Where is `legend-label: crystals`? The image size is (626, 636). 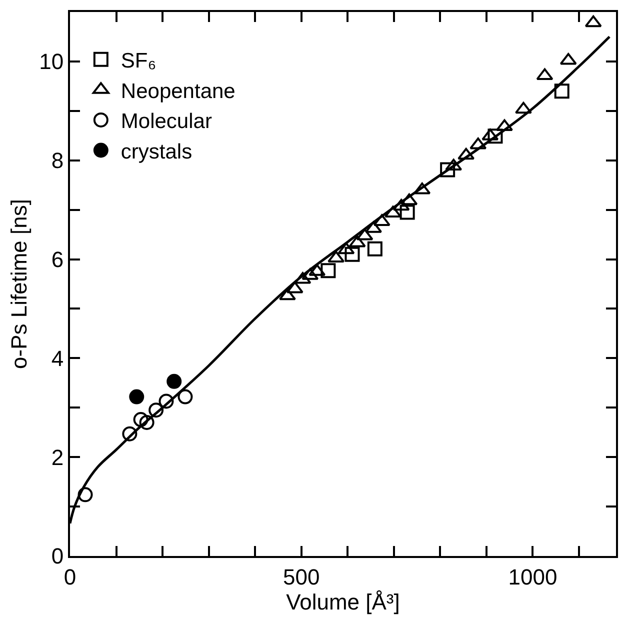 legend-label: crystals is located at coordinates (156, 152).